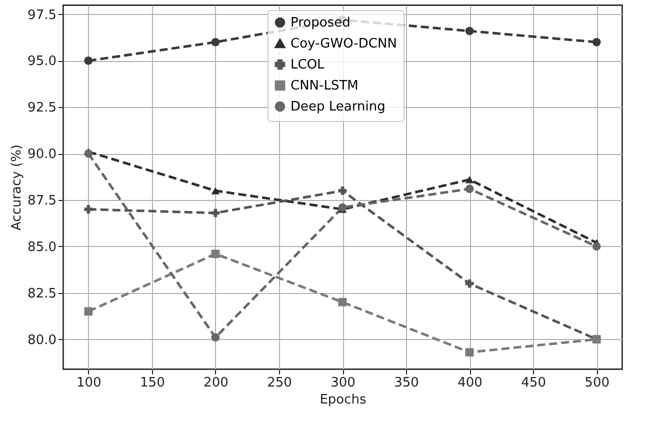 The height and width of the screenshot is (426, 668). I want to click on y-tick-label: 95.0, so click(42, 62).